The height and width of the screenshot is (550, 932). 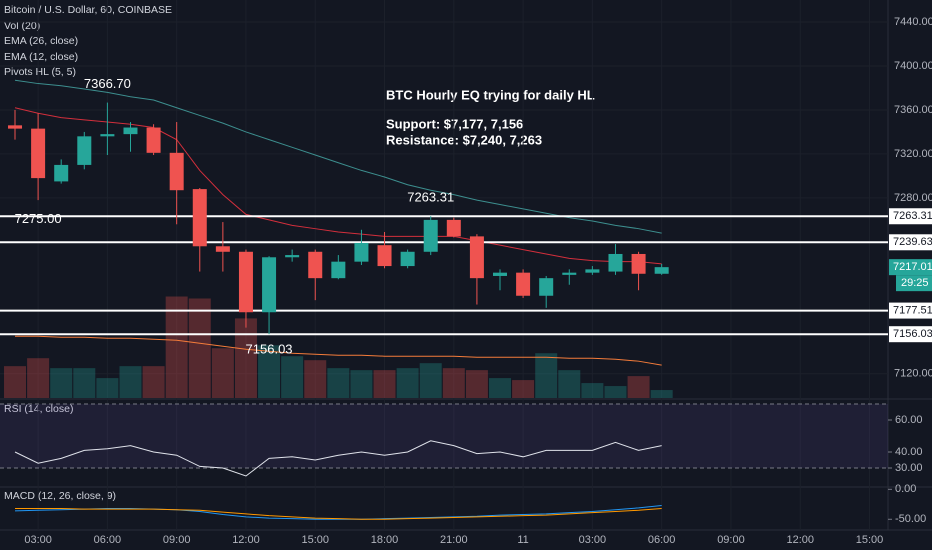 I want to click on countdown-label: 29:25, so click(x=915, y=283).